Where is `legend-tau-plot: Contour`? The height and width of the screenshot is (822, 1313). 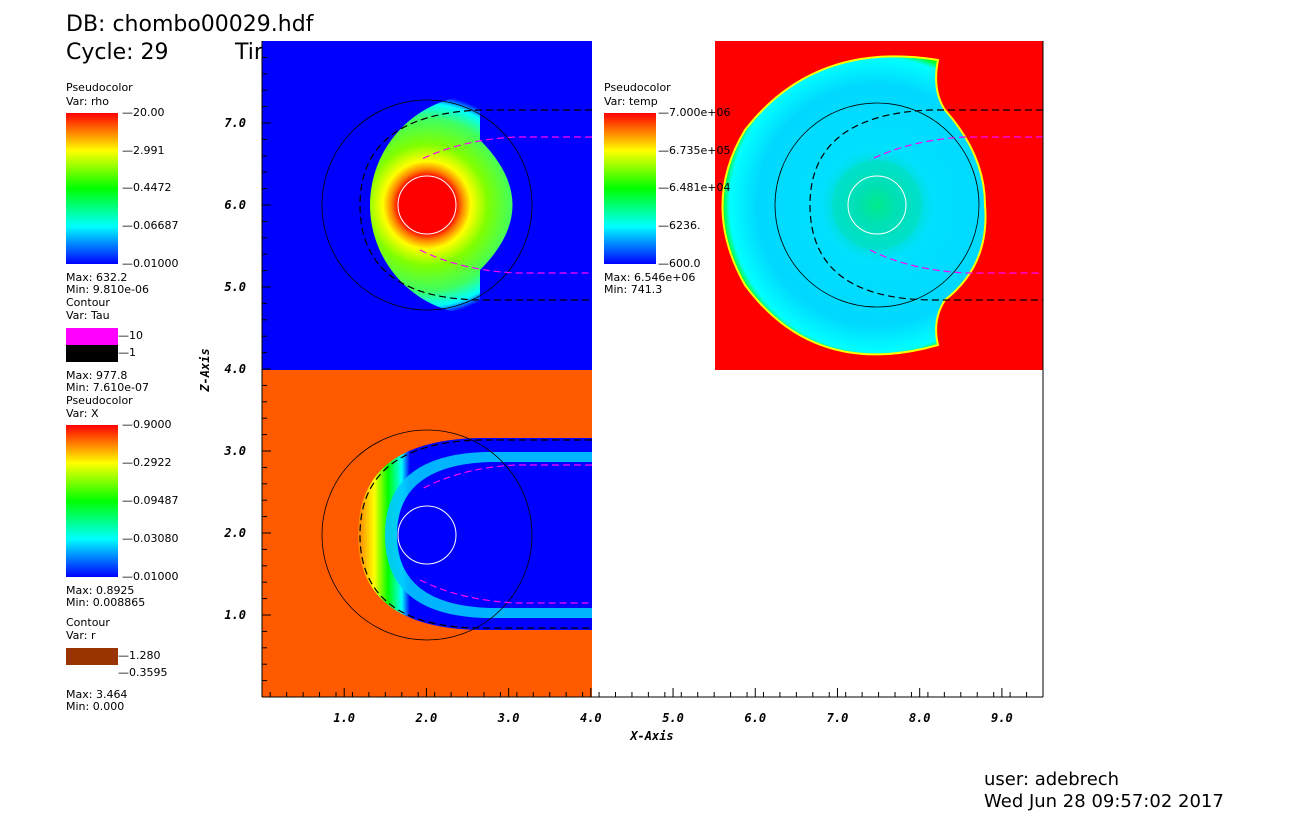 legend-tau-plot: Contour is located at coordinates (88, 302).